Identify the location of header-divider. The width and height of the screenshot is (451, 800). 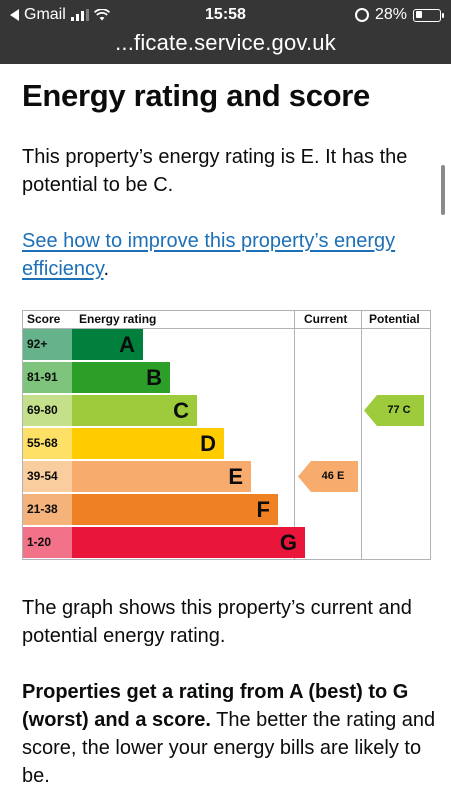
(226, 328).